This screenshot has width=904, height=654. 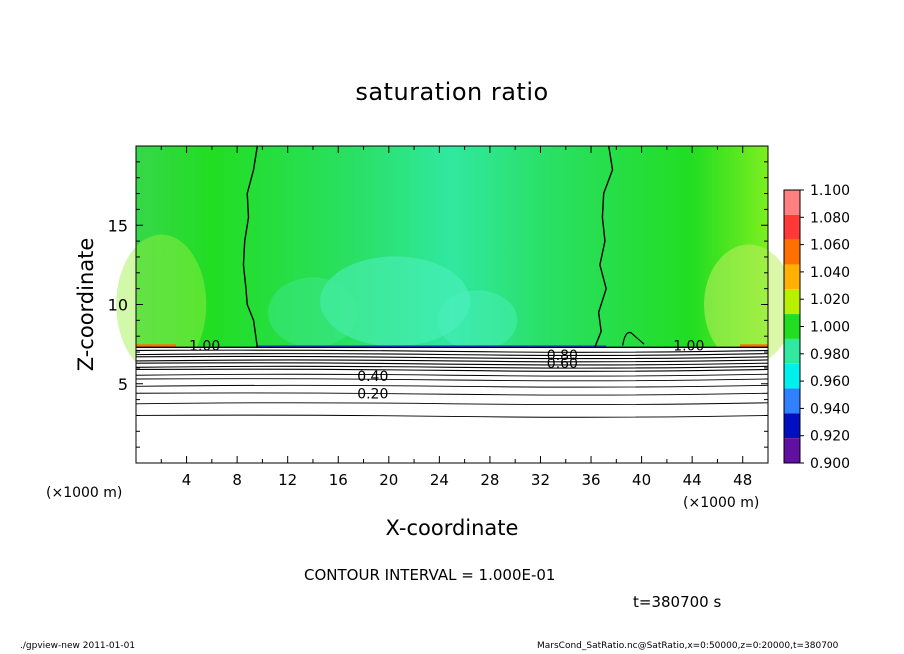 What do you see at coordinates (830, 382) in the screenshot?
I see `colorbar-label: 0.960` at bounding box center [830, 382].